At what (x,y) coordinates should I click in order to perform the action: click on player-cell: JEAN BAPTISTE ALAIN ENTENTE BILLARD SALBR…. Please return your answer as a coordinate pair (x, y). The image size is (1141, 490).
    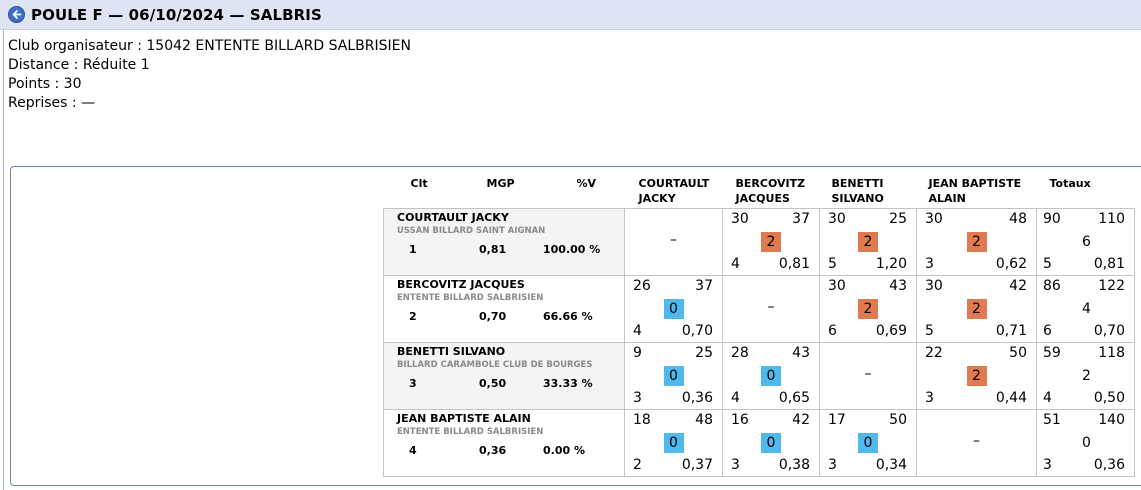
    Looking at the image, I should click on (504, 442).